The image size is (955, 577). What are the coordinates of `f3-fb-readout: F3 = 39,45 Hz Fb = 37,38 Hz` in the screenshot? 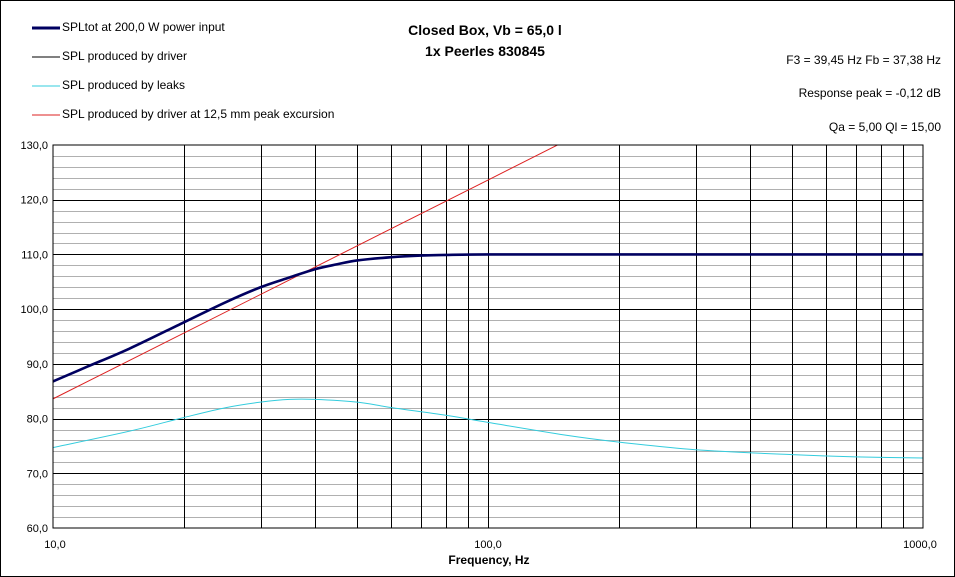 It's located at (863, 60).